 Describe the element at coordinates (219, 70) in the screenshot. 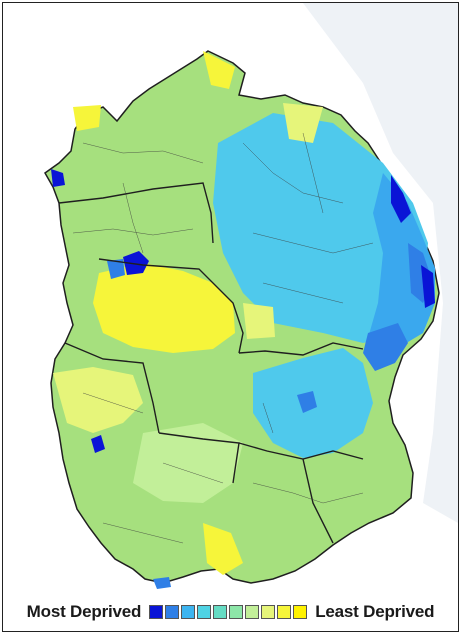

I see `north-yellow` at that location.